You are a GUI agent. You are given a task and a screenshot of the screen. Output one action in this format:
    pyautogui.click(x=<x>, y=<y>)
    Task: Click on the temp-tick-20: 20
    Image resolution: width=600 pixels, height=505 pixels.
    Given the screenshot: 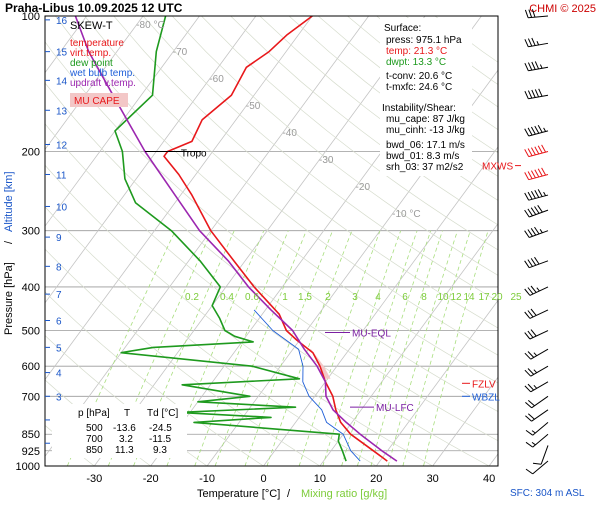 What is the action you would take?
    pyautogui.click(x=376, y=479)
    